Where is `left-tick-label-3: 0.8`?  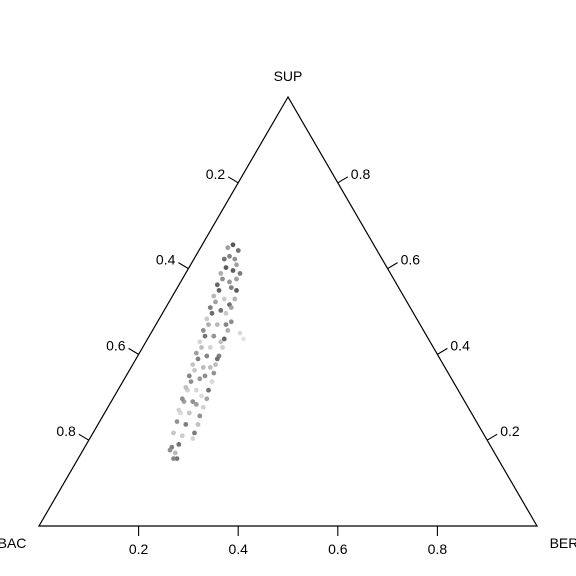 left-tick-label-3: 0.8 is located at coordinates (66, 431).